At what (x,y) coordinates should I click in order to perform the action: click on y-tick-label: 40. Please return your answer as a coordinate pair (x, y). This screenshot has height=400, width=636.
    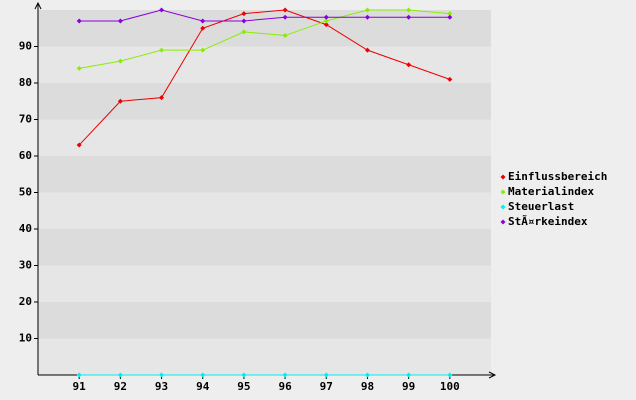
    Looking at the image, I should click on (25, 228).